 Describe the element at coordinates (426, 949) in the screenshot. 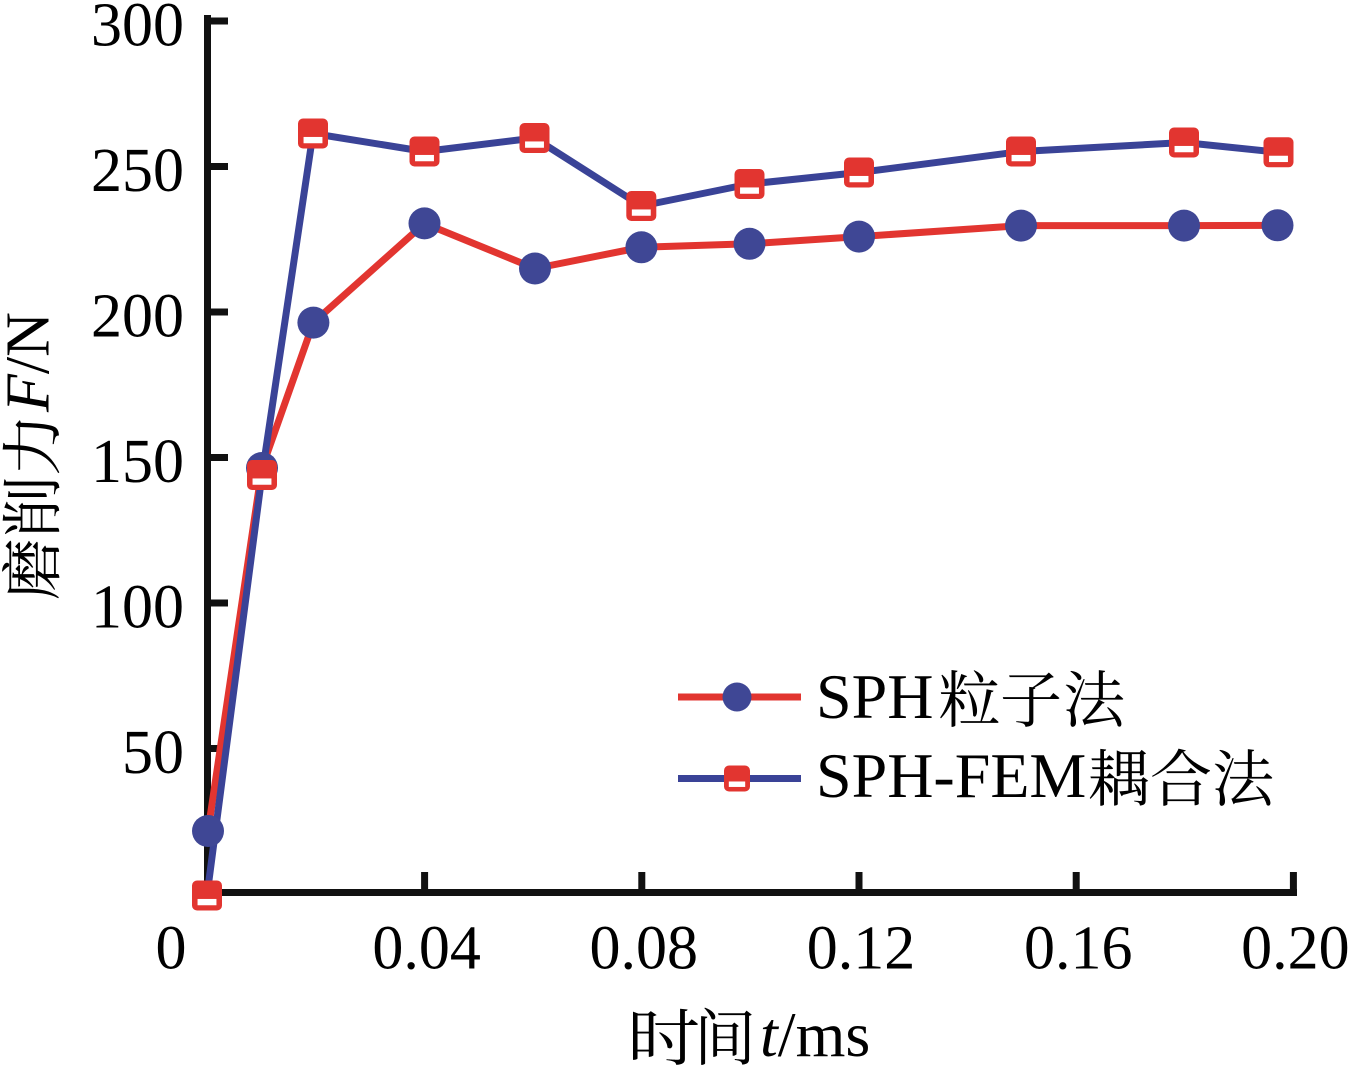

I see `svg-text: 0.04` at that location.